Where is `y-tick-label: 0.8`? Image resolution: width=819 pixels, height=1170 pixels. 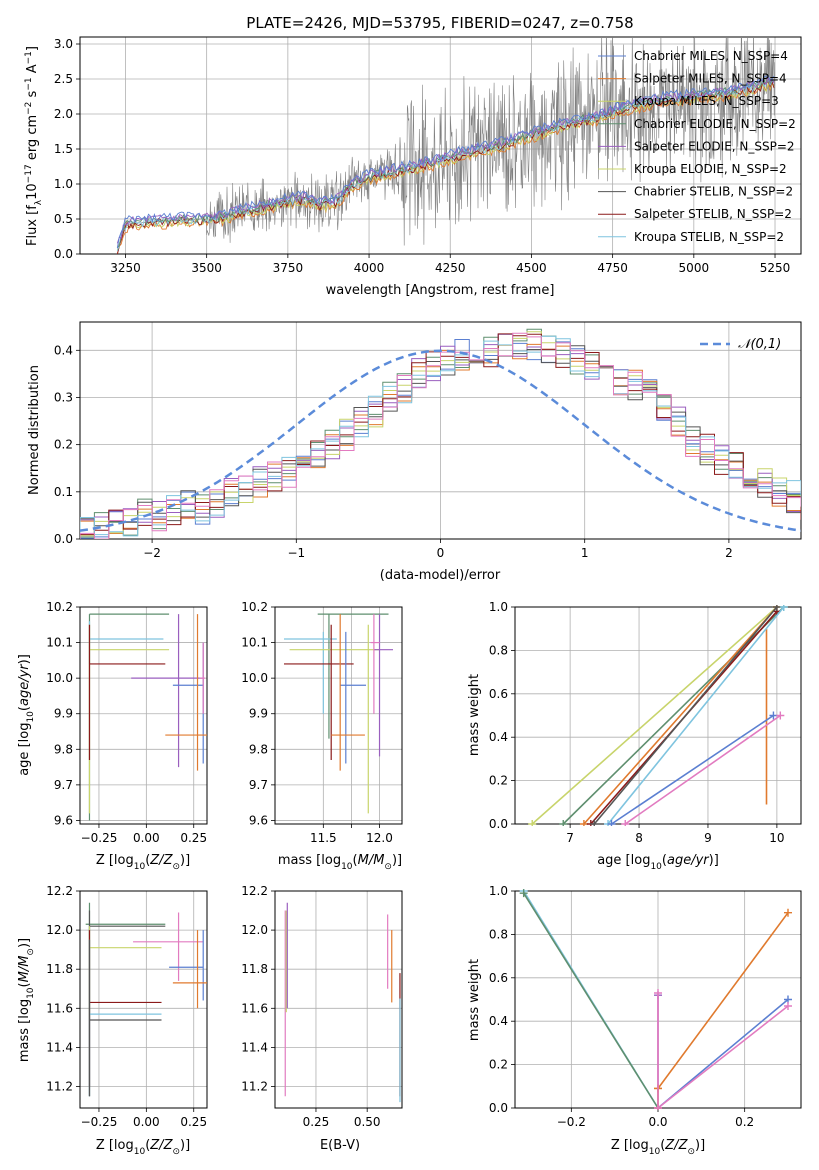 y-tick-label: 0.8 is located at coordinates (498, 934).